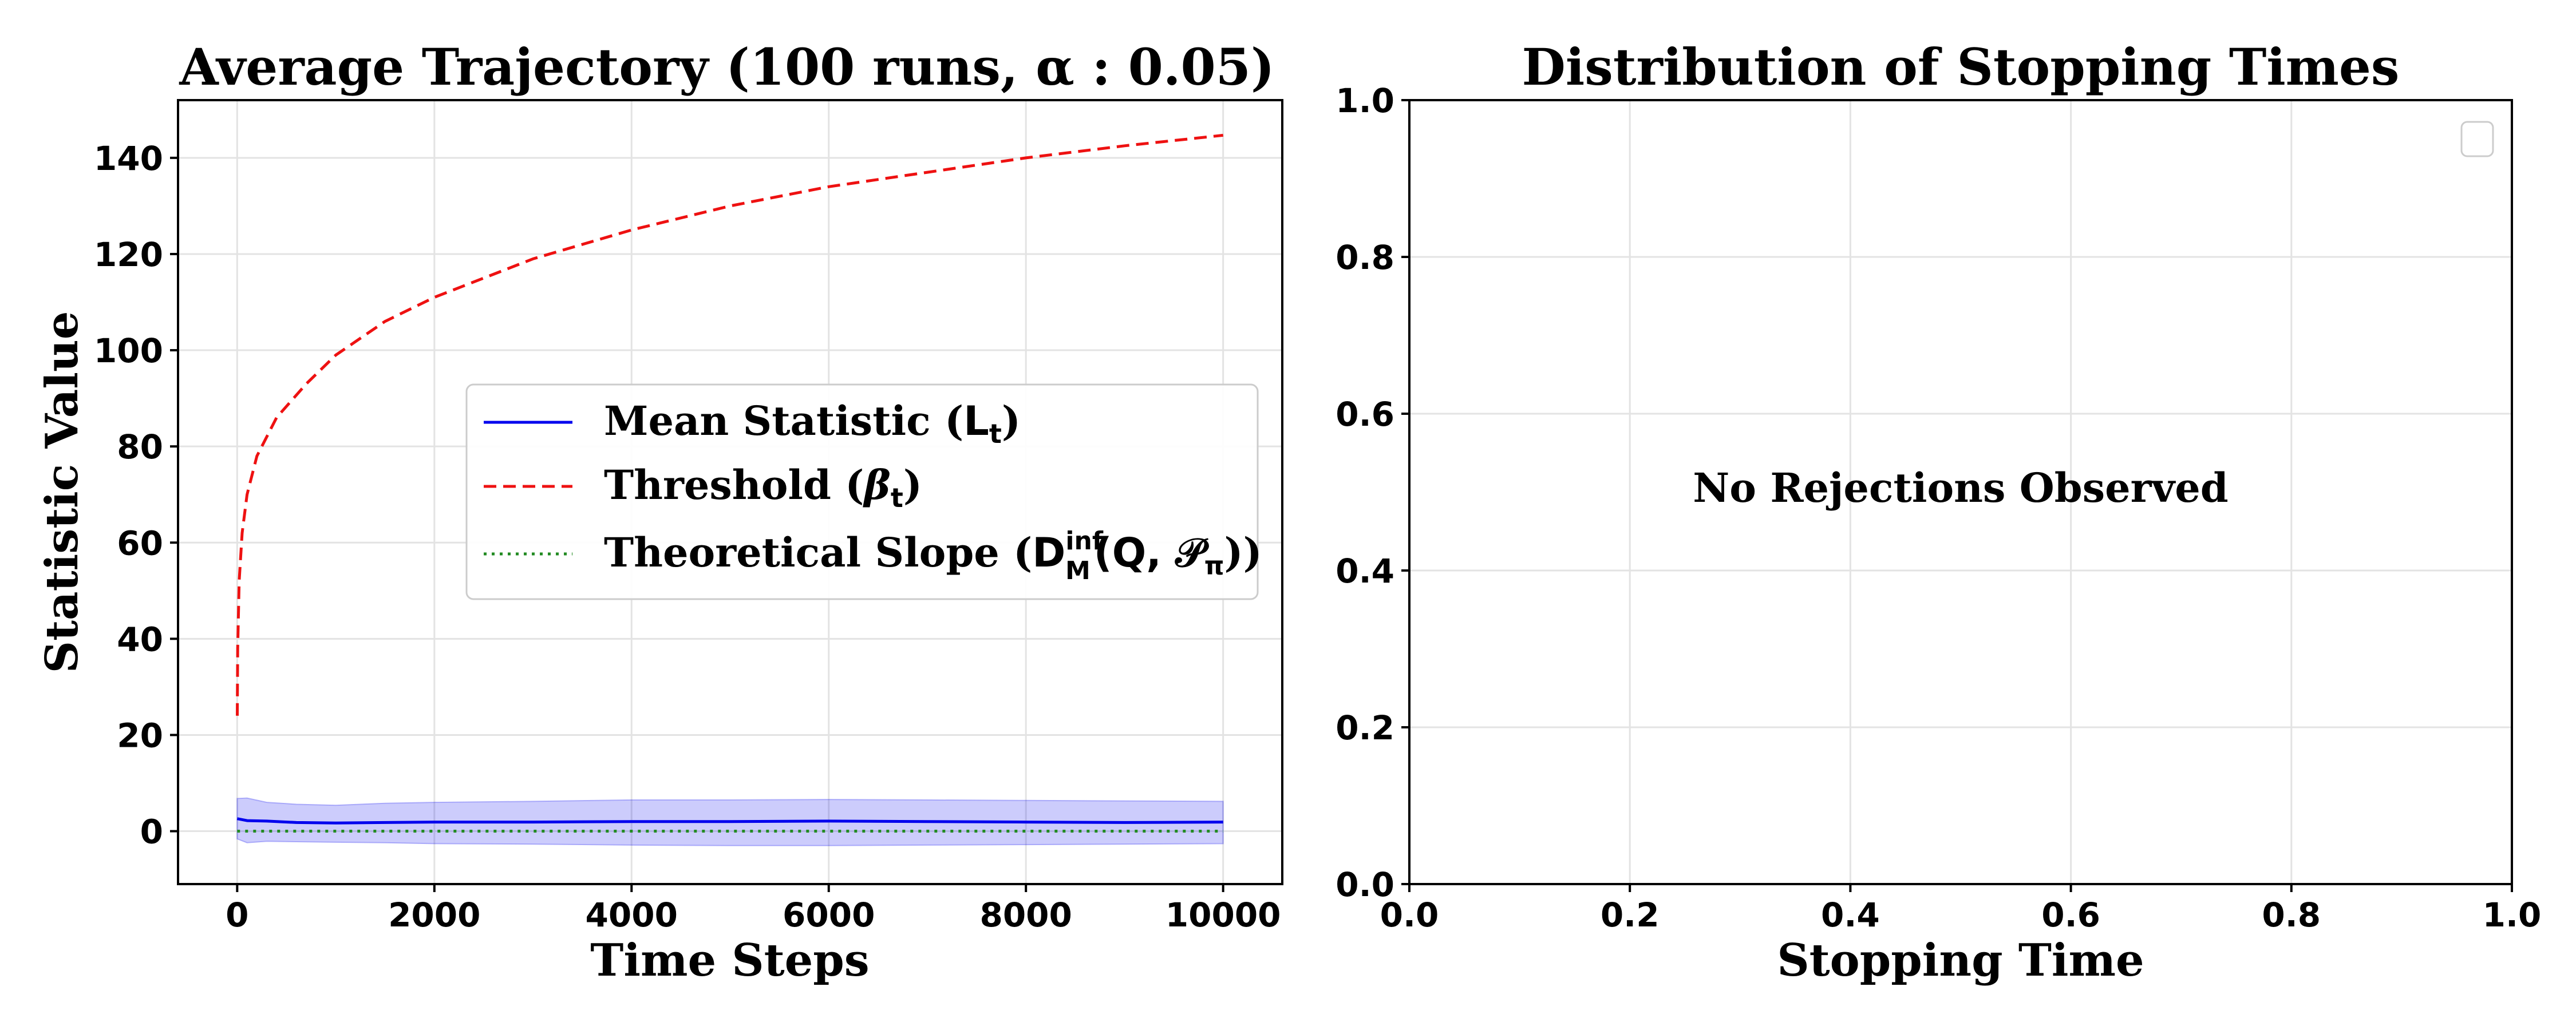 This screenshot has height=1030, width=2576. Describe the element at coordinates (62, 492) in the screenshot. I see `y-axis-label-left: Statistic Value` at that location.